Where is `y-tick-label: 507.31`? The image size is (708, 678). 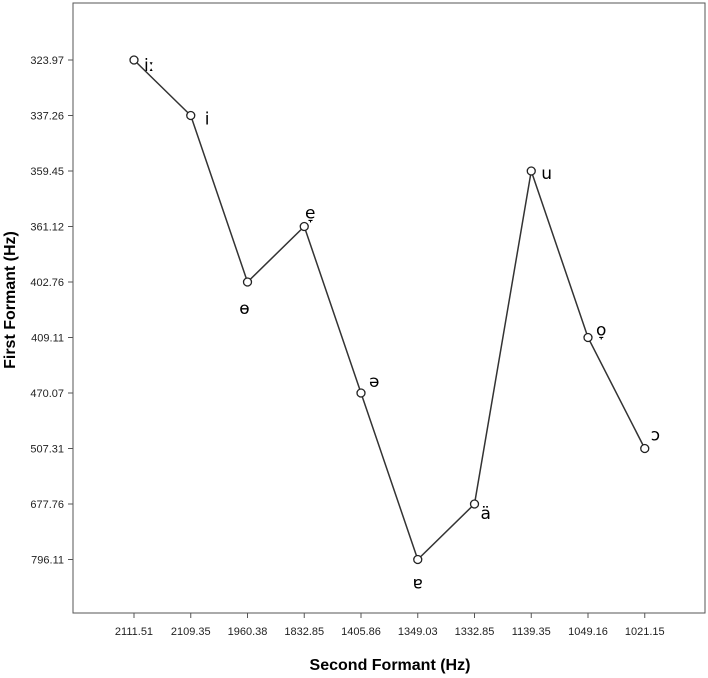
y-tick-label: 507.31 is located at coordinates (47, 450).